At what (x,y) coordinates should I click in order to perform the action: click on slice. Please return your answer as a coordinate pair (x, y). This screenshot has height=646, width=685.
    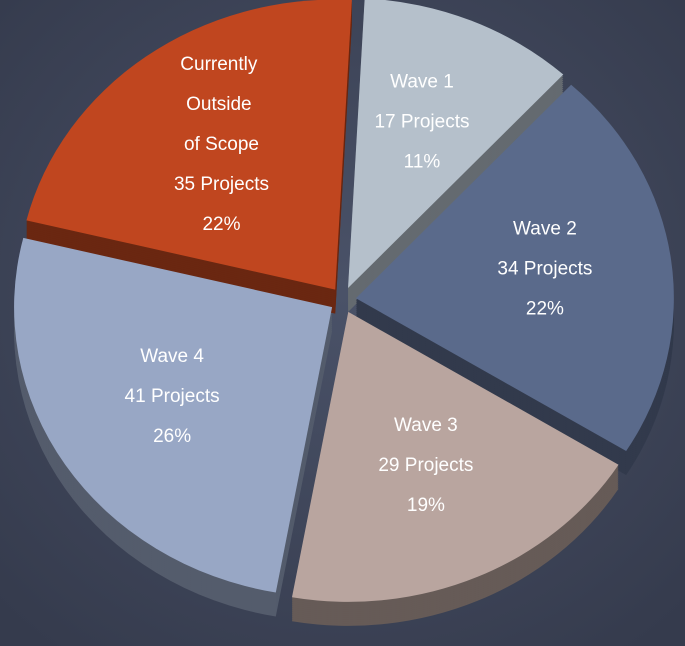
    Looking at the image, I should click on (456, 144).